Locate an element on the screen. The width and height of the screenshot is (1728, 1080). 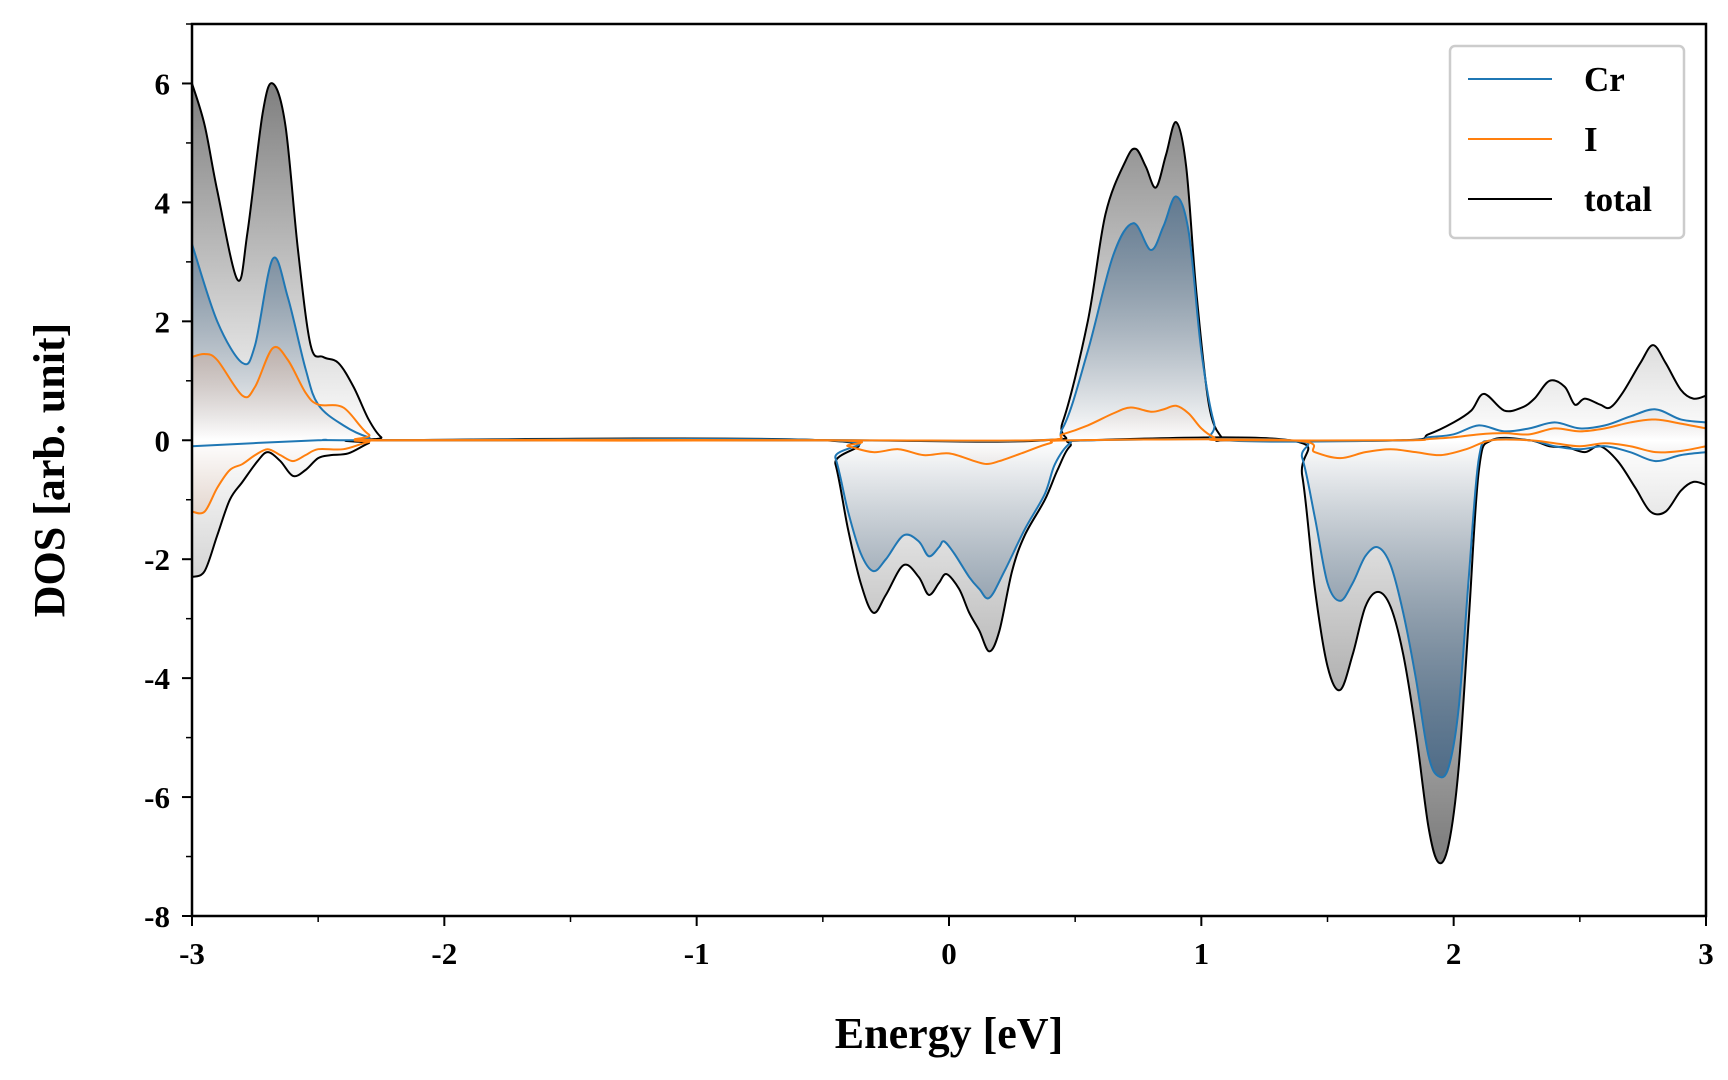
x-axis-label: Energy [eV] is located at coordinates (949, 1033).